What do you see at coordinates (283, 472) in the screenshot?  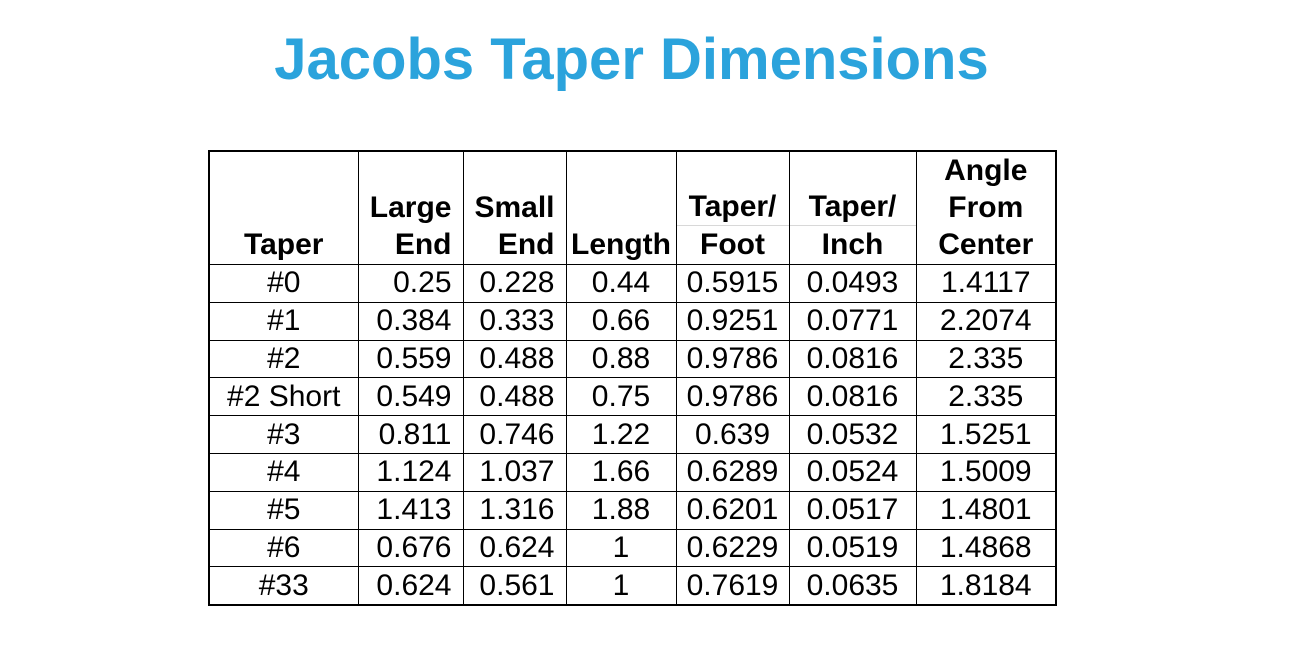 I see `cell-taper: #4` at bounding box center [283, 472].